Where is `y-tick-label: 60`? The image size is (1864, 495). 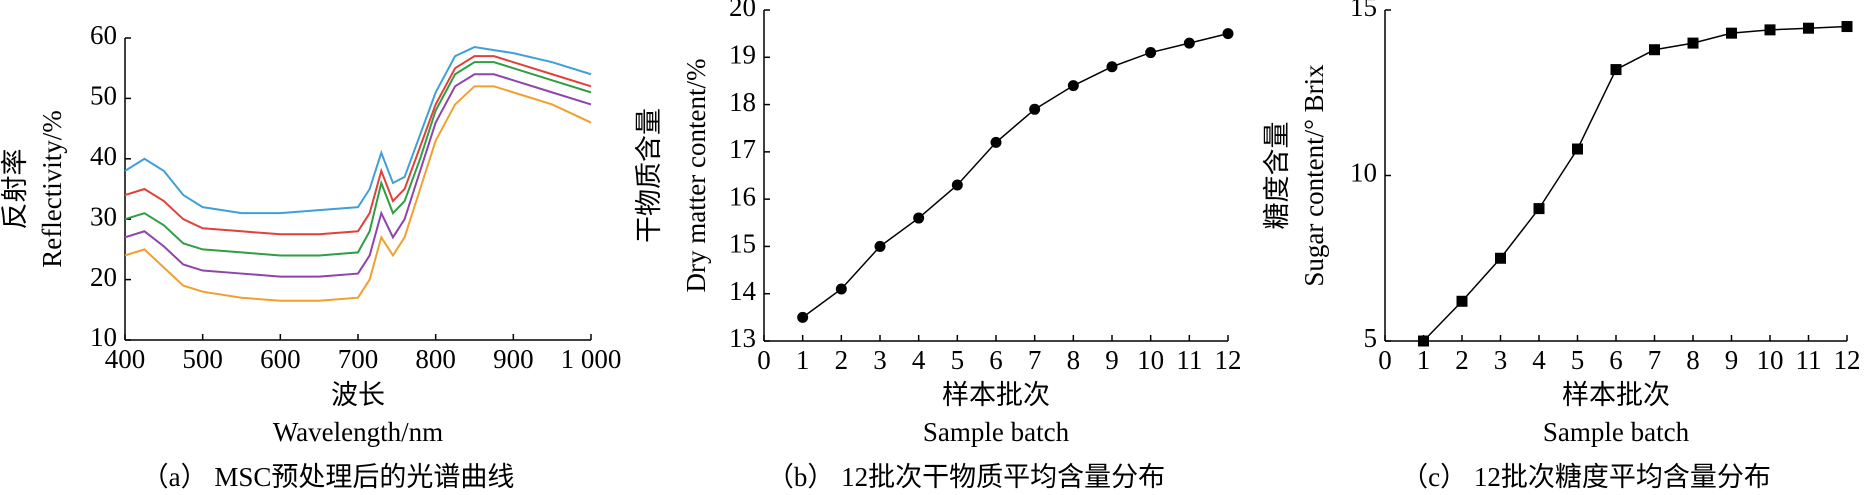
y-tick-label: 60 is located at coordinates (103, 35).